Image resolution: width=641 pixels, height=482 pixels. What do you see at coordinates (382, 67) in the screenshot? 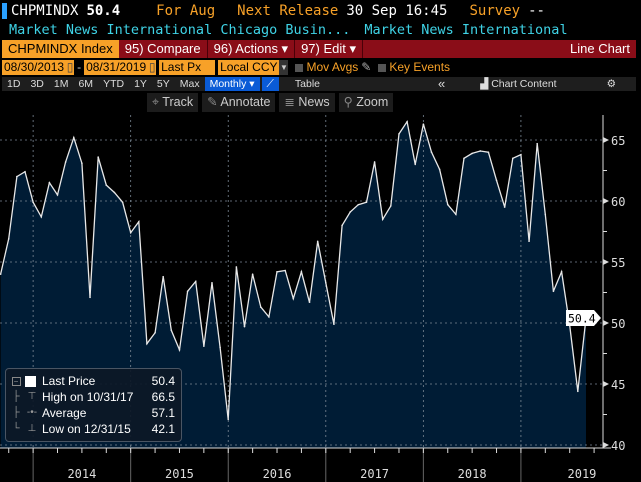
I see `key-events-checkbox` at bounding box center [382, 67].